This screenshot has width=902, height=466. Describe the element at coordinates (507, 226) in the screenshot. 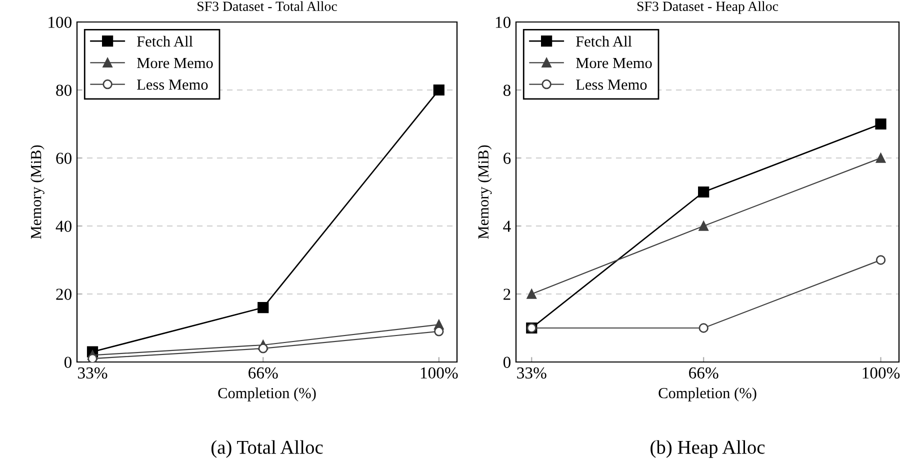

I see `y-tick-label: 4` at that location.